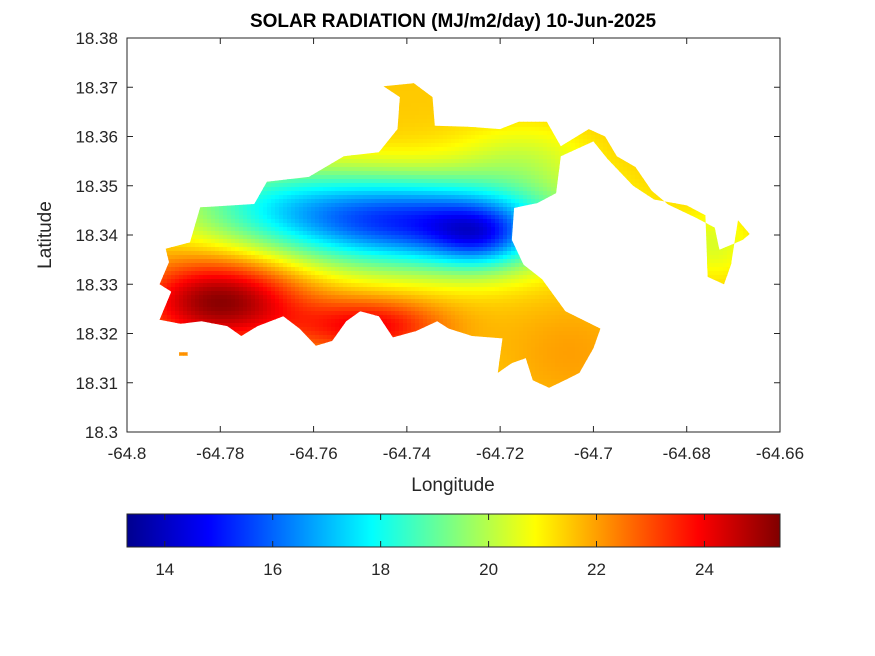 This screenshot has height=656, width=875. What do you see at coordinates (453, 21) in the screenshot?
I see `chart-title: SOLAR RADIATION (MJ/m2/day) 10-Jun-2025` at bounding box center [453, 21].